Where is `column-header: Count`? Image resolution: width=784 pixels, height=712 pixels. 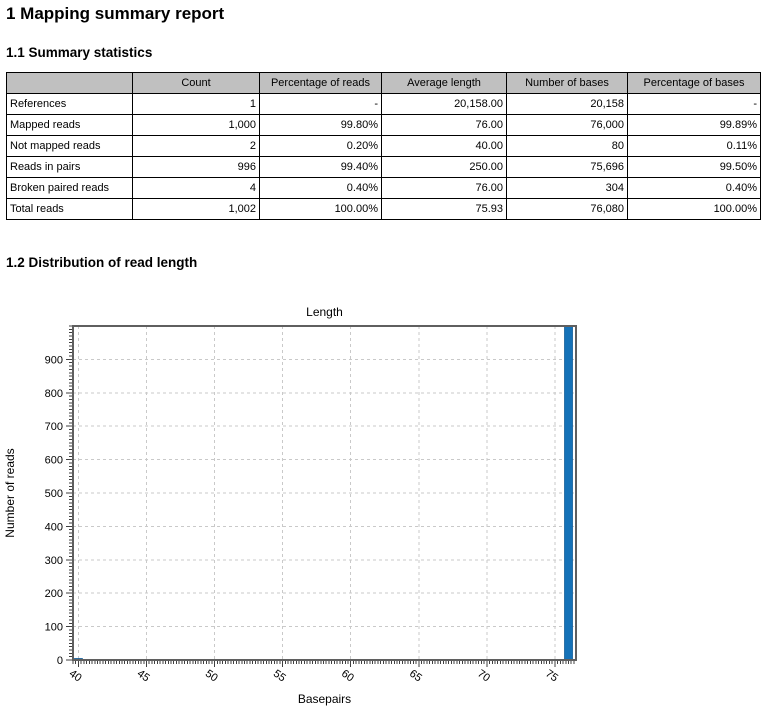
column-header: Count is located at coordinates (196, 83).